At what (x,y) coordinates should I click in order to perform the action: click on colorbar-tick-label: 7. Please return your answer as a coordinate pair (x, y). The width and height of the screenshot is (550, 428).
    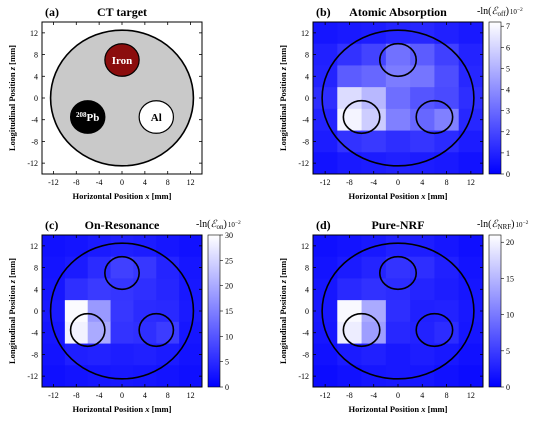
    Looking at the image, I should click on (508, 26).